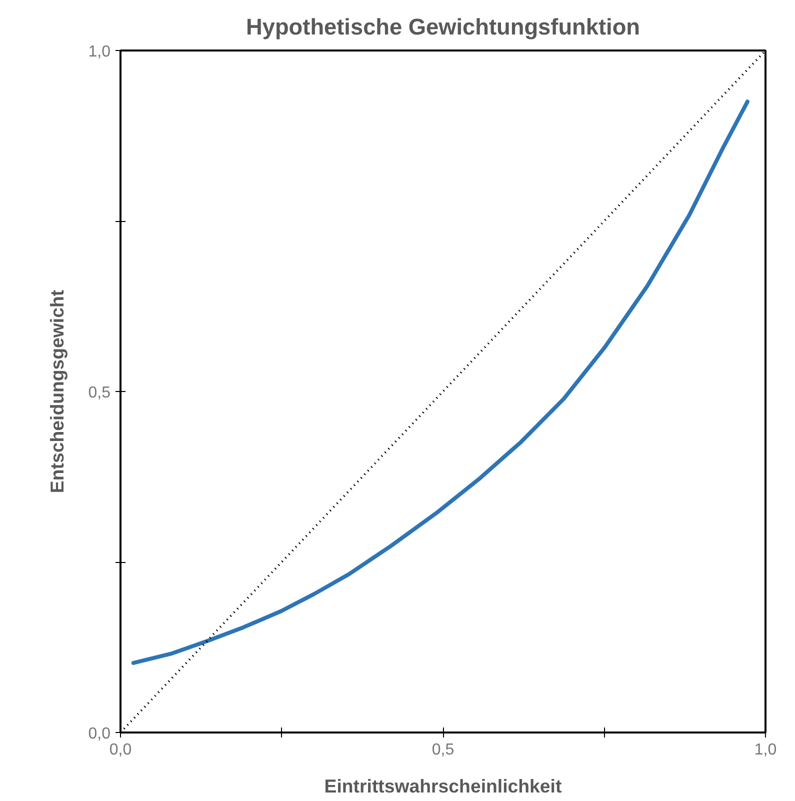 This screenshot has height=801, width=795. What do you see at coordinates (443, 786) in the screenshot?
I see `x-axis-title: Eintrittswahrscheinlichkeit` at bounding box center [443, 786].